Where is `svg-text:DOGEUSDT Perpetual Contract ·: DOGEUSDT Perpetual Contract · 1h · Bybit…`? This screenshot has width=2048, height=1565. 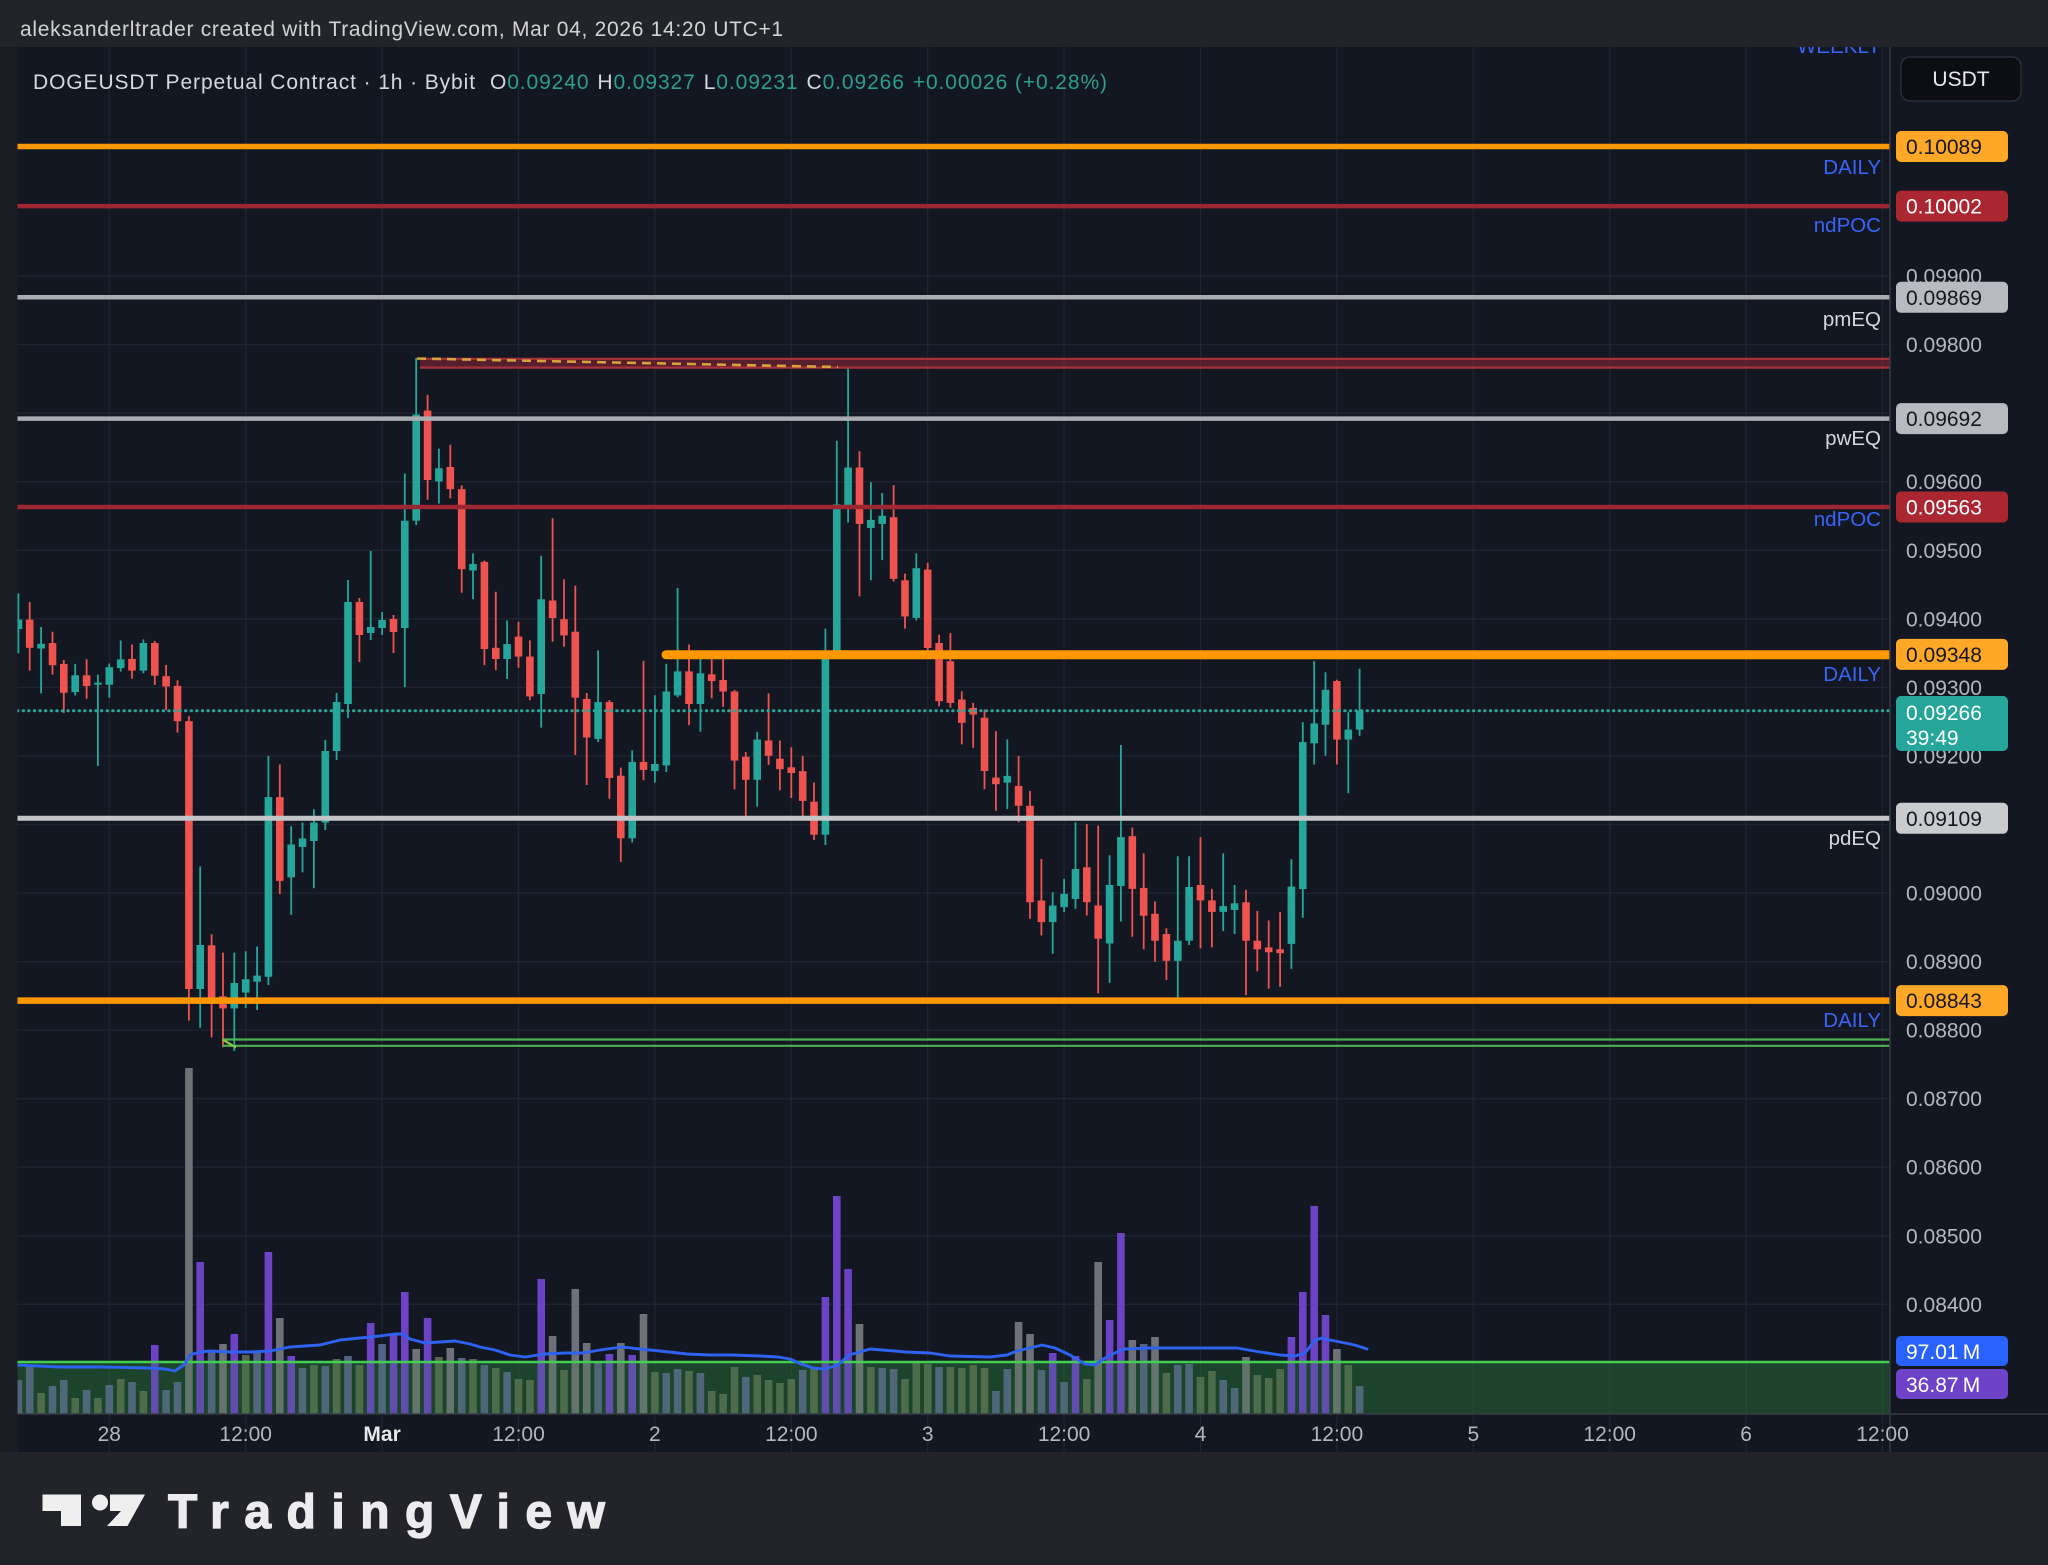
svg-text:DOGEUSDT Perpetual Contract ·: DOGEUSDT Perpetual Contract · 1h · Bybit… is located at coordinates (570, 82).